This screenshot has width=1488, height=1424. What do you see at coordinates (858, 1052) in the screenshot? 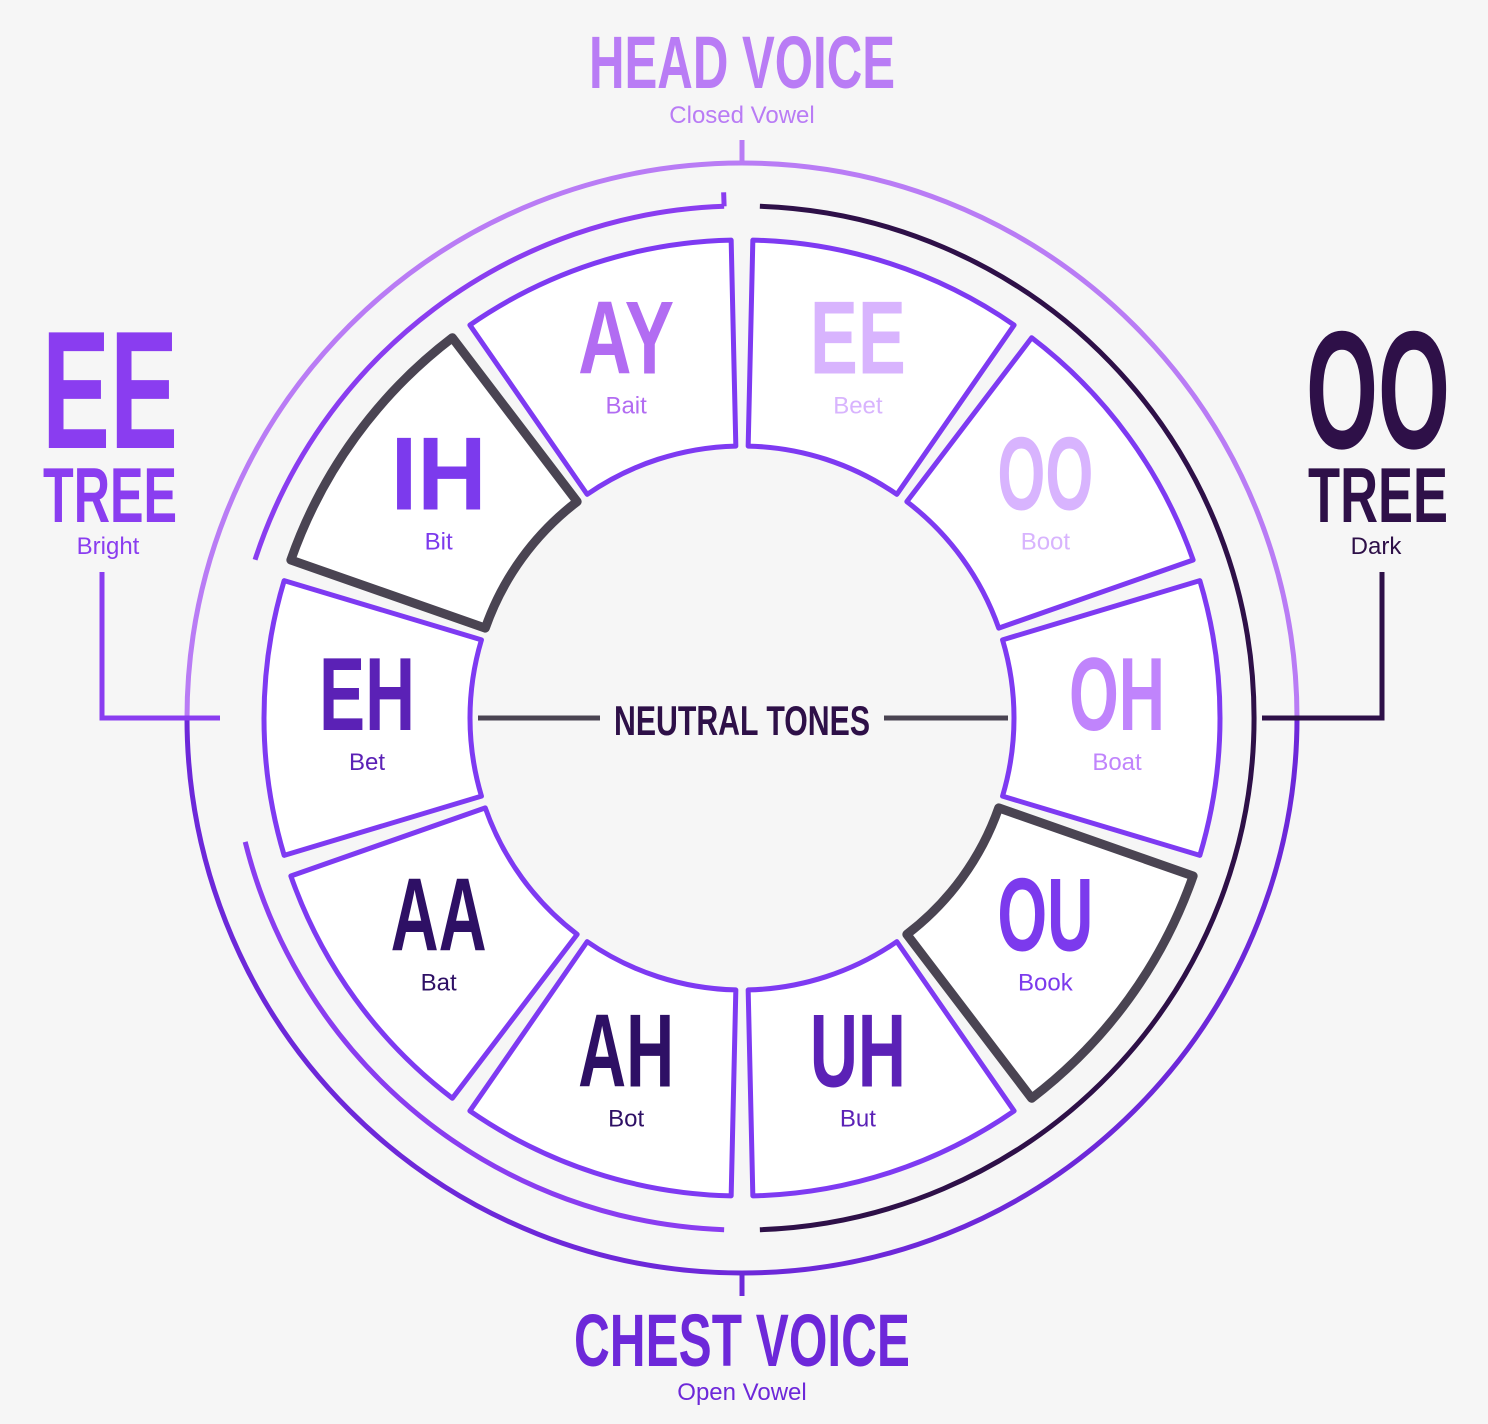
I see `segment-vowel-uh-but: UH` at bounding box center [858, 1052].